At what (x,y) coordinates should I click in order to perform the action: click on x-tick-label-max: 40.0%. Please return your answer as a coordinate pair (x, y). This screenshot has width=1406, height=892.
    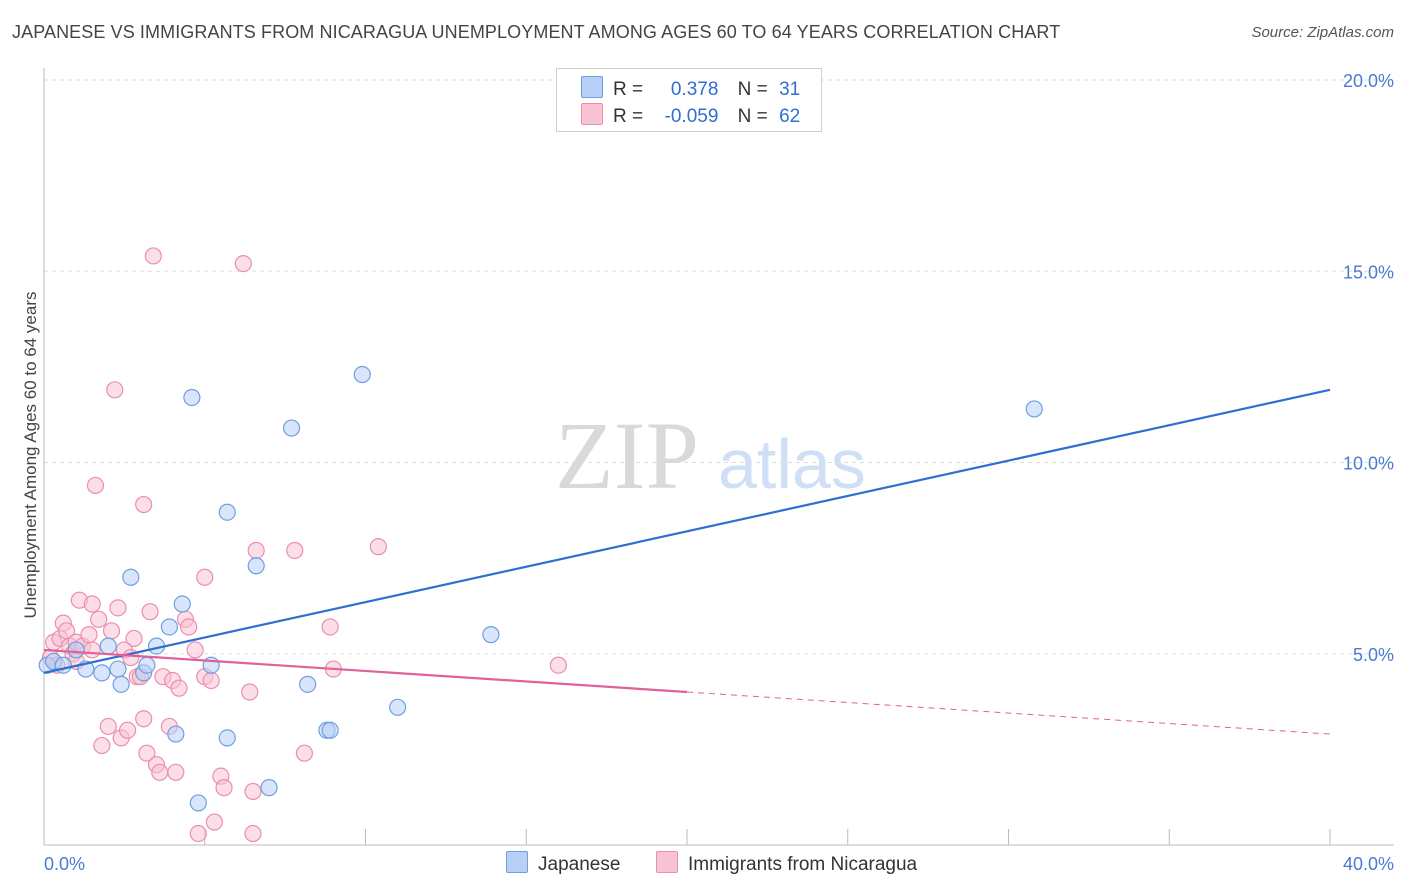
    Looking at the image, I should click on (1368, 864).